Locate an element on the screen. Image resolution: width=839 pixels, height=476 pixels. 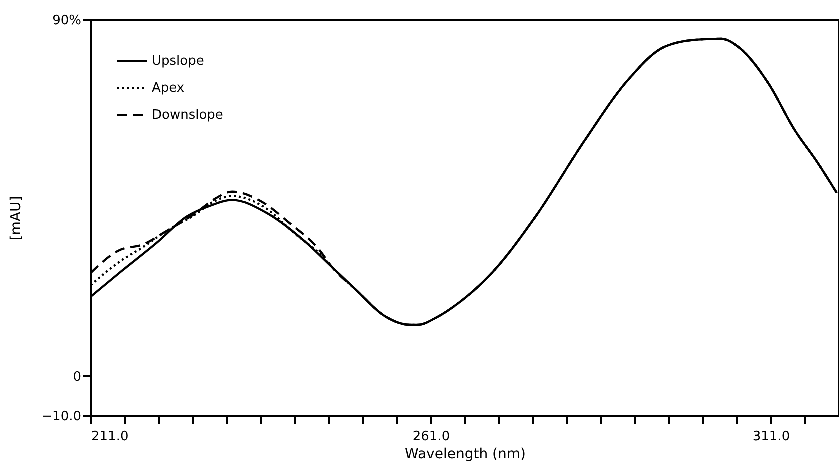
x-tick-label: 311.0 is located at coordinates (771, 437).